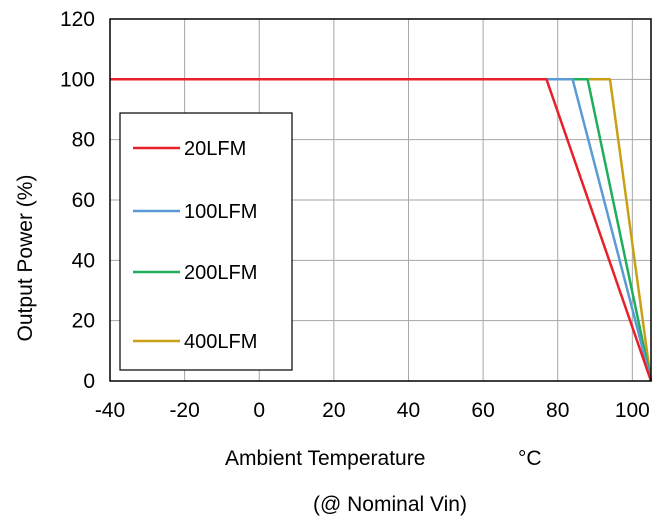  What do you see at coordinates (530, 458) in the screenshot?
I see `x-axis-unit: °C` at bounding box center [530, 458].